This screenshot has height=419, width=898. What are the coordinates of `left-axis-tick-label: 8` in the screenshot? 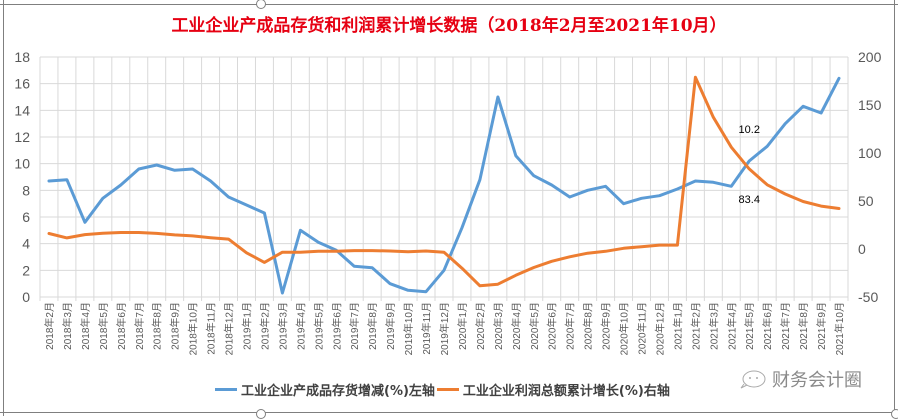 It's located at (26, 190).